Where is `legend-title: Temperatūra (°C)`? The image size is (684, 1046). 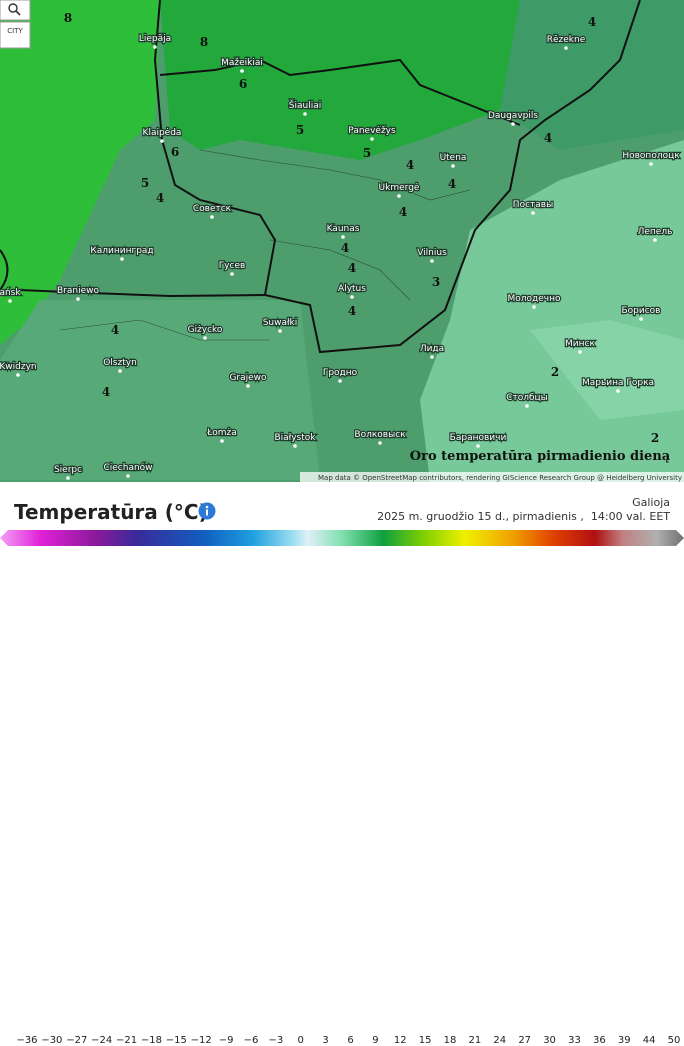
legend-title: Temperatūra (°C) is located at coordinates (111, 512).